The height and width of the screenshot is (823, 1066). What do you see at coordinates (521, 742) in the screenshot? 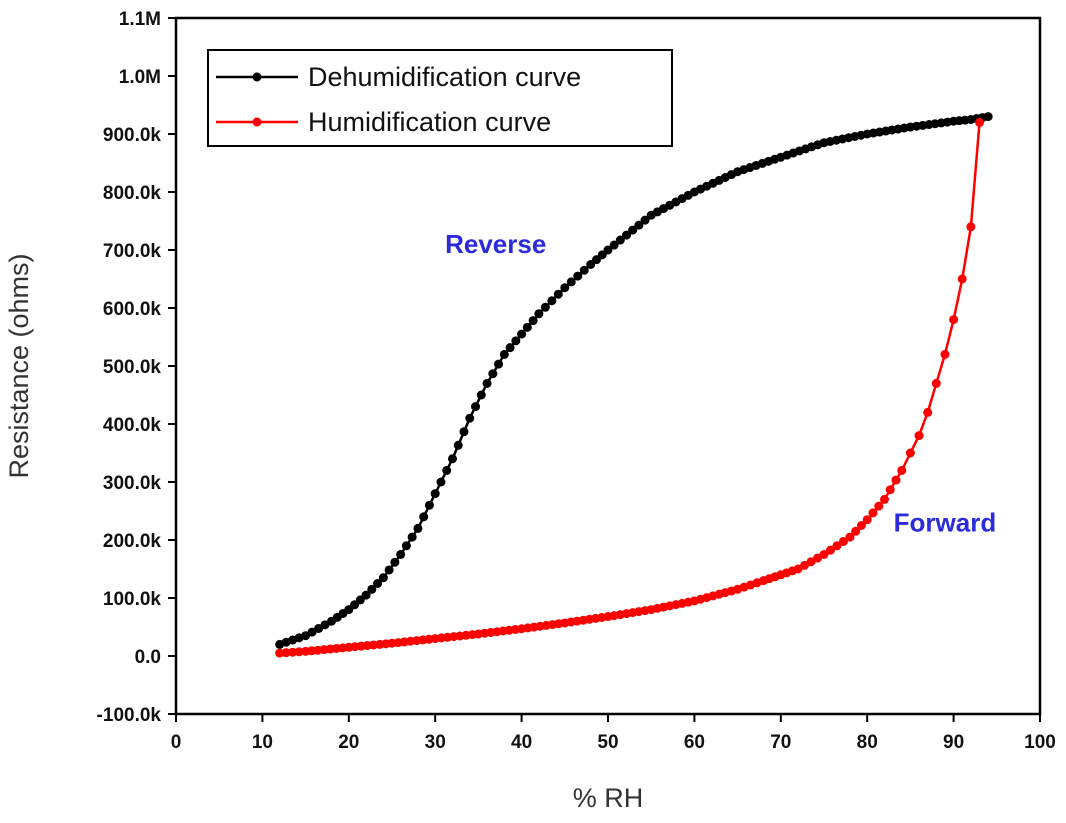
I see `x-tick-label: 40` at bounding box center [521, 742].